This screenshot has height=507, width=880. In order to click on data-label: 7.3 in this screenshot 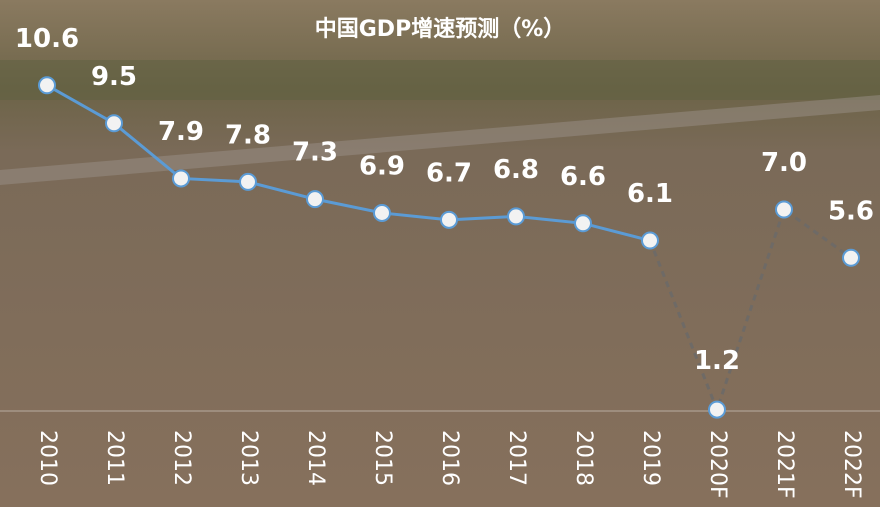, I will do `click(315, 153)`.